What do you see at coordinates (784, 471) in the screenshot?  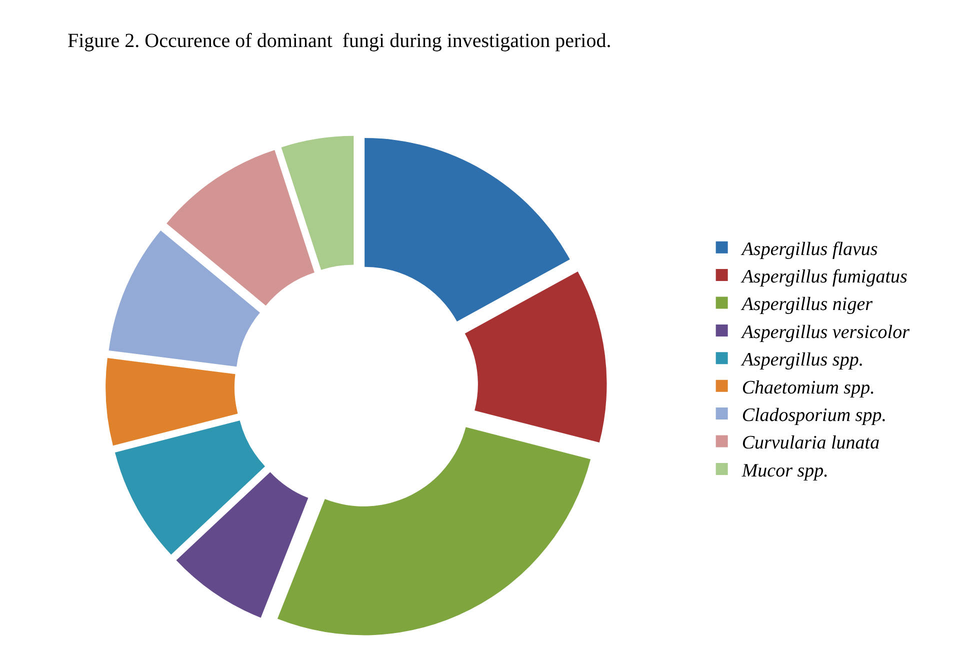 I see `legend-label: Mucor spp.` at bounding box center [784, 471].